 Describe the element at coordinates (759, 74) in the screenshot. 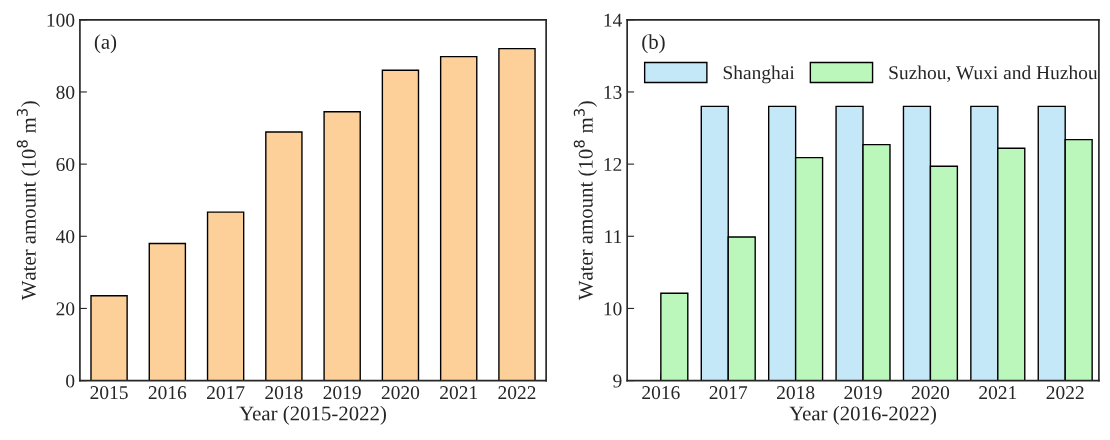

I see `legend-label: Shanghai` at that location.